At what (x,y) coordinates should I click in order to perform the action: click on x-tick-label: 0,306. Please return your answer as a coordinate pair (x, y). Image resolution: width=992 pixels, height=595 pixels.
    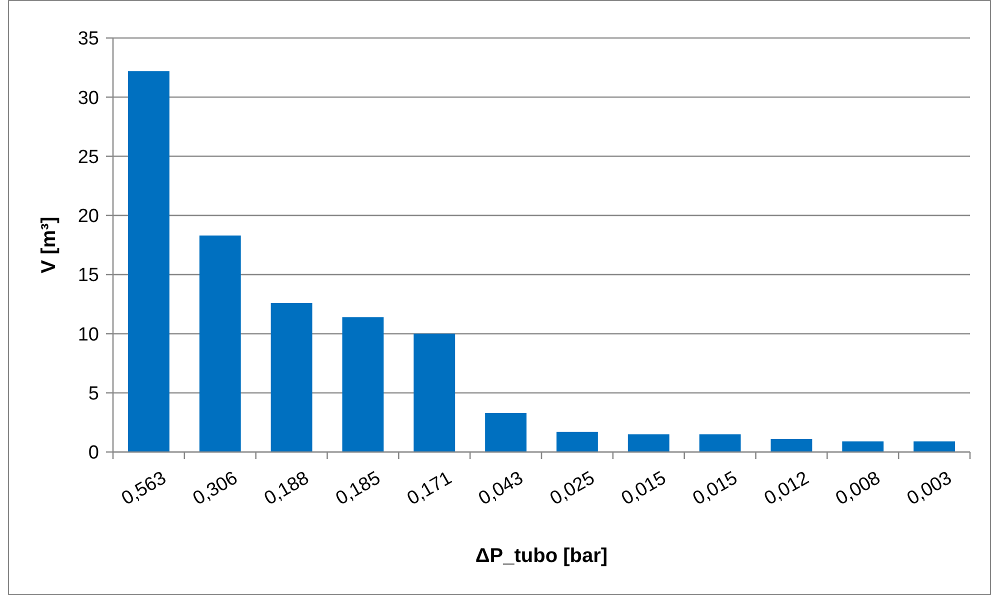
    Looking at the image, I should click on (216, 489).